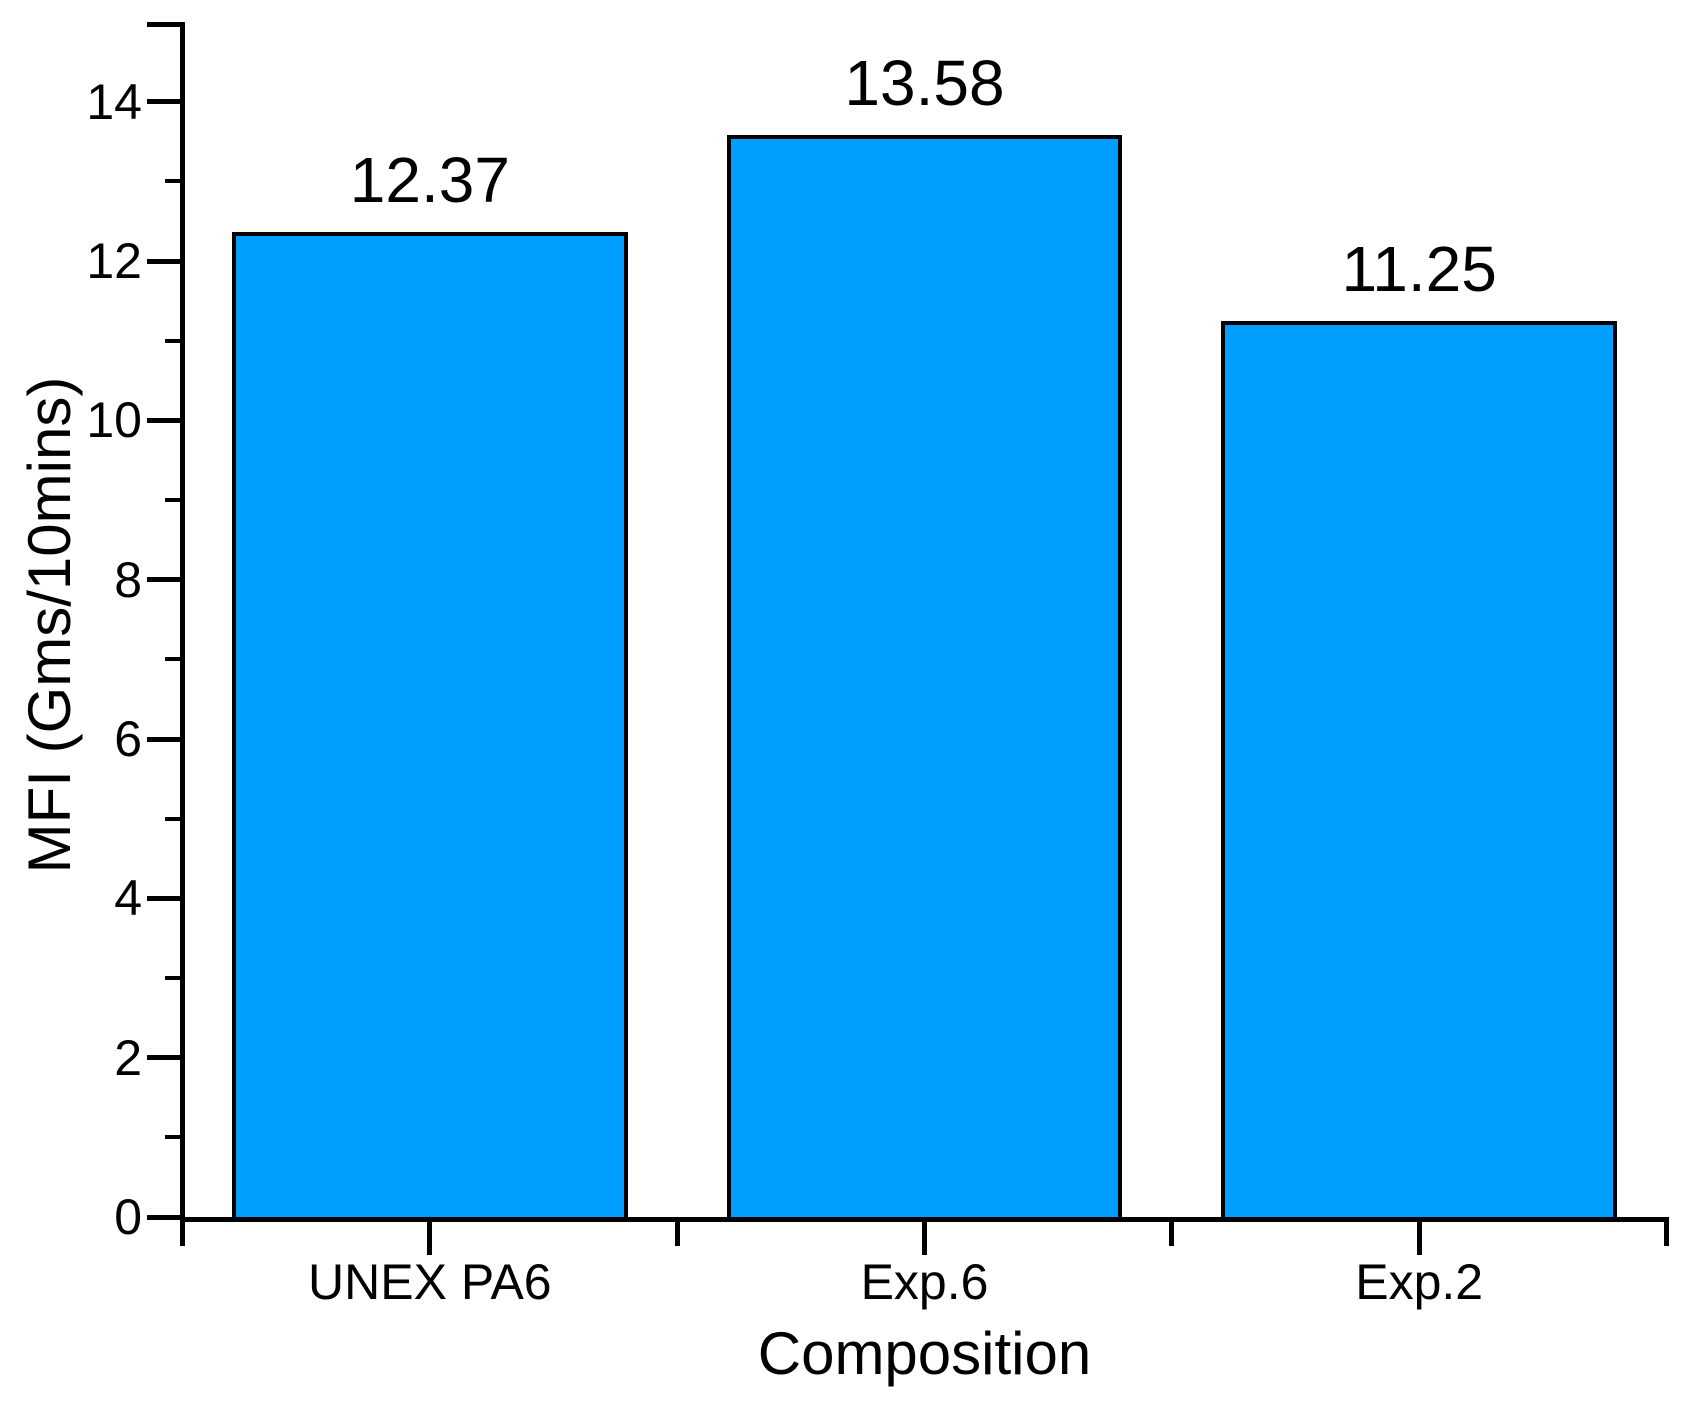 This screenshot has height=1413, width=1686. I want to click on y-axis-title: MFI (Gms/10mins), so click(49, 625).